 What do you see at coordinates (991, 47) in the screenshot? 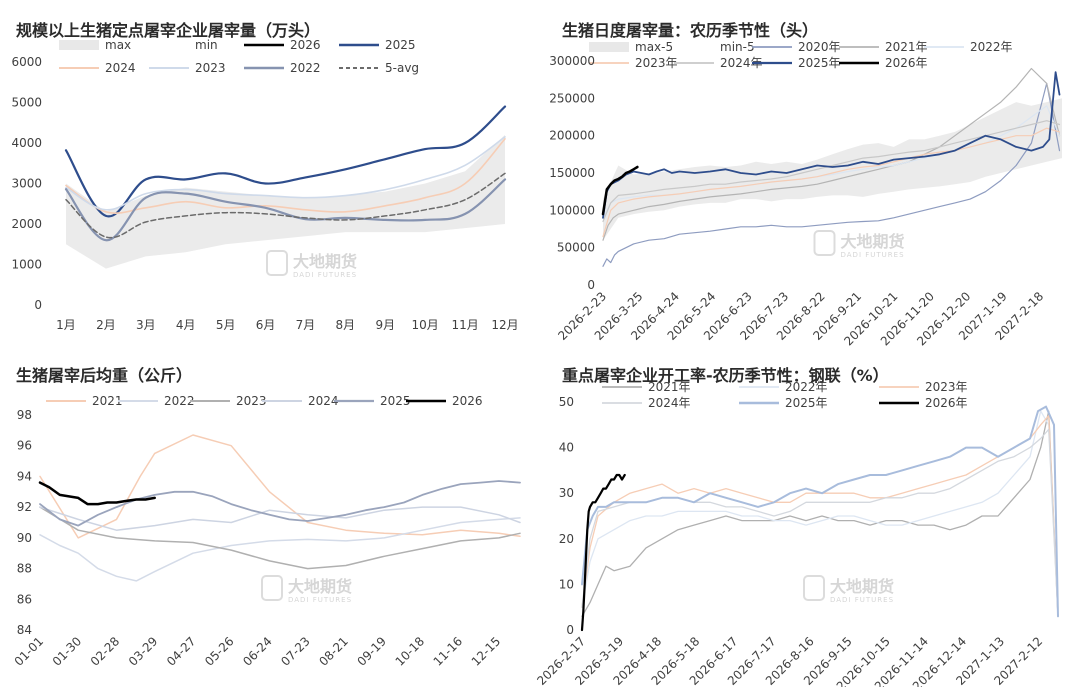
I see `legend-label: 2022年` at bounding box center [991, 47].